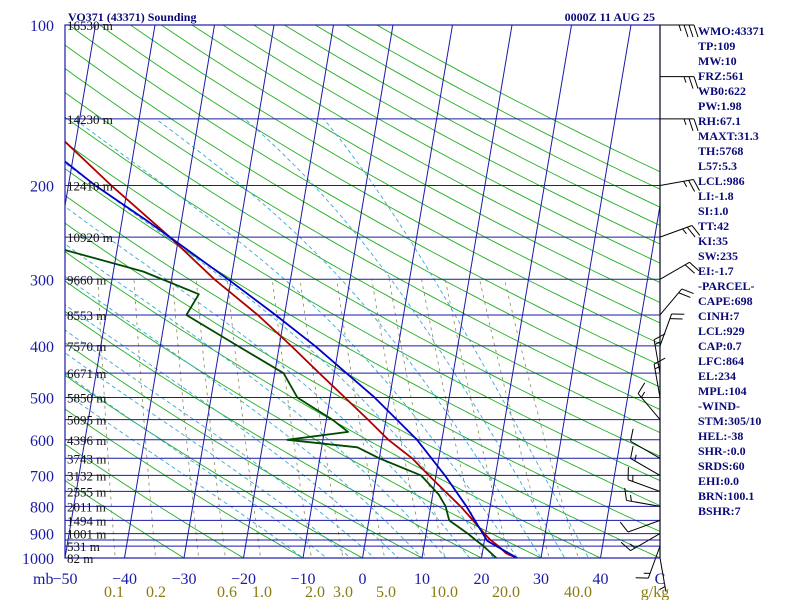 The height and width of the screenshot is (600, 800). I want to click on temperature-tick-label: 30, so click(541, 579).